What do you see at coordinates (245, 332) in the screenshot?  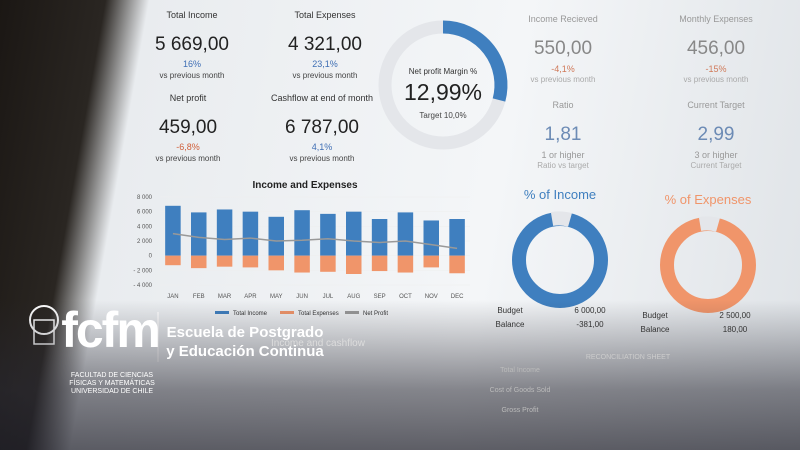 I see `school-line: Escuela de Postgrado` at bounding box center [245, 332].